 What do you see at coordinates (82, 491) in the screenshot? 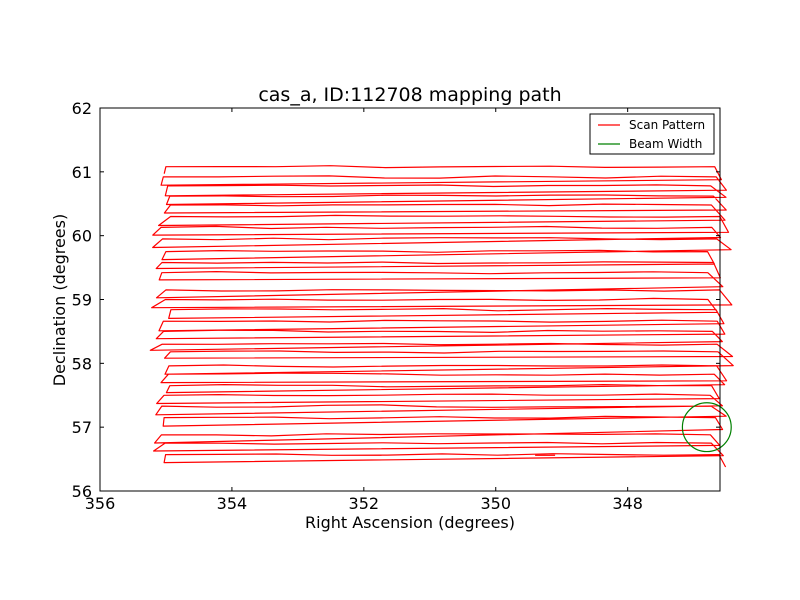
I see `y-tick-label: 56` at bounding box center [82, 491].